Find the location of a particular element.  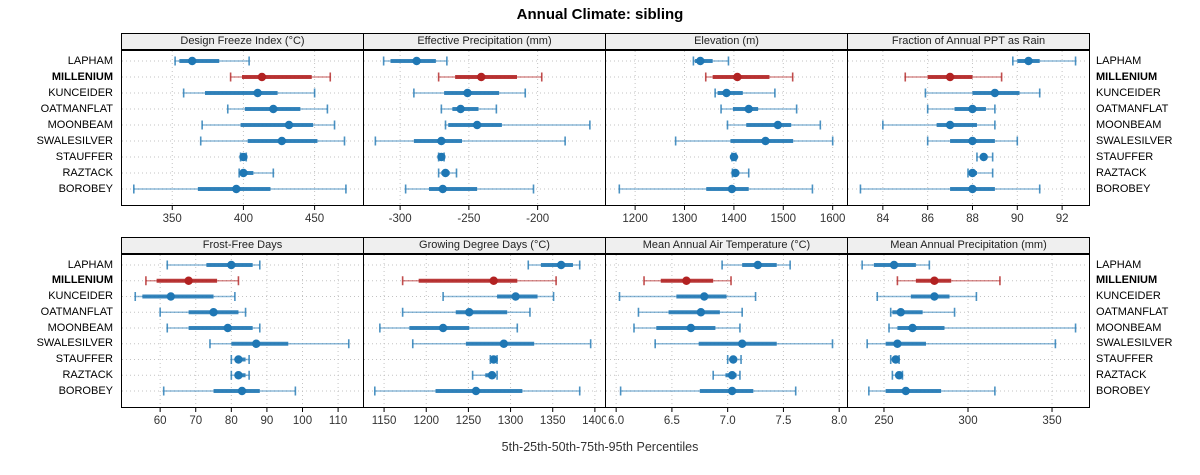

site-label-left-oatmanflat: OATMANFLAT is located at coordinates (76, 108).